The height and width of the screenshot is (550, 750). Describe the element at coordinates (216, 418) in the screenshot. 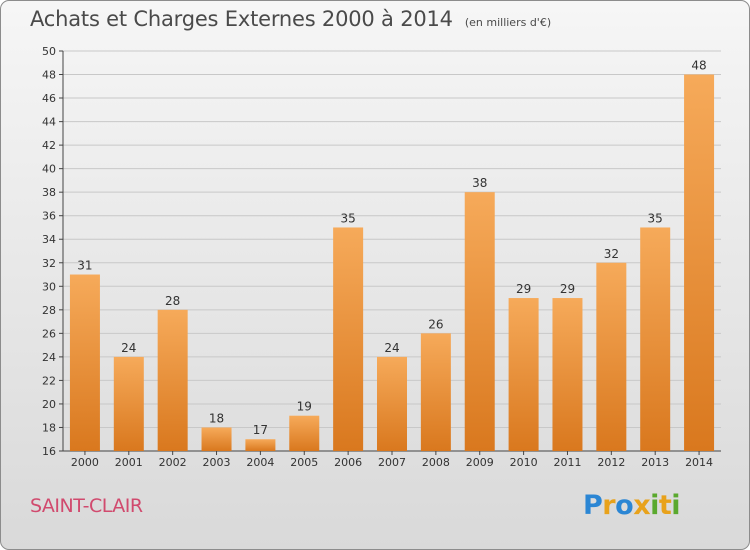

I see `data-label: 18` at that location.